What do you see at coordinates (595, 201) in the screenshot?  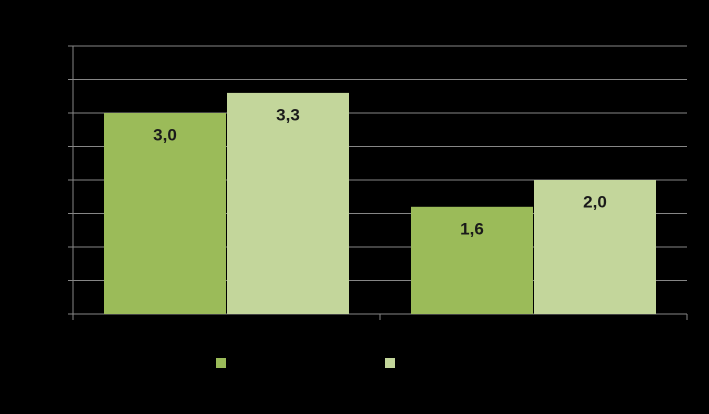 I see `data-label: 2,0` at bounding box center [595, 201].